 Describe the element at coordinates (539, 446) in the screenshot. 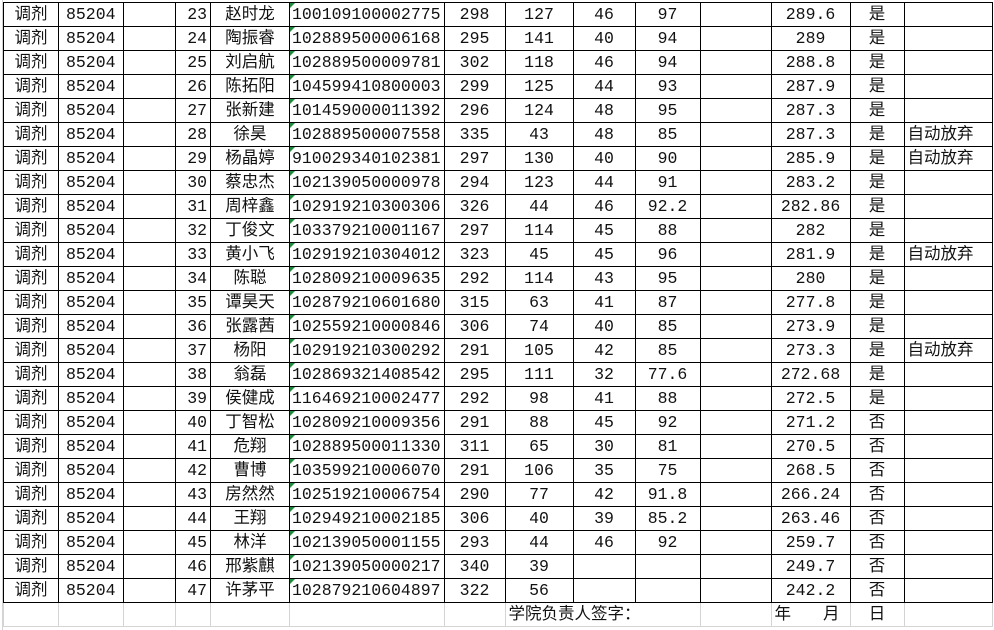

I see `subject-score-cell: 65` at that location.